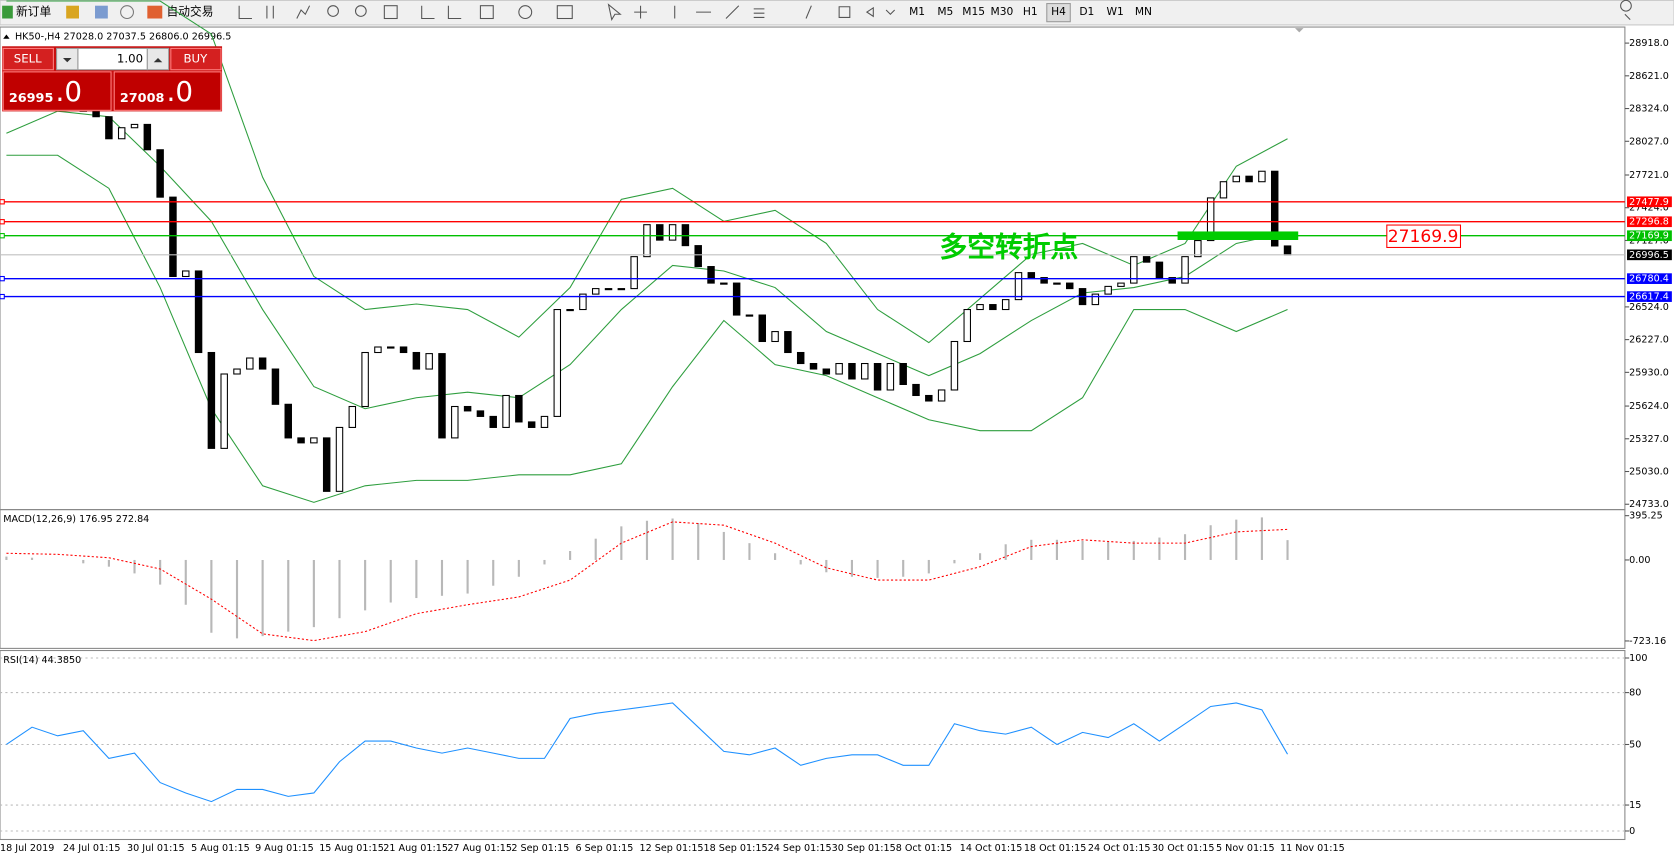  I want to click on timeframe: MN, so click(1143, 11).